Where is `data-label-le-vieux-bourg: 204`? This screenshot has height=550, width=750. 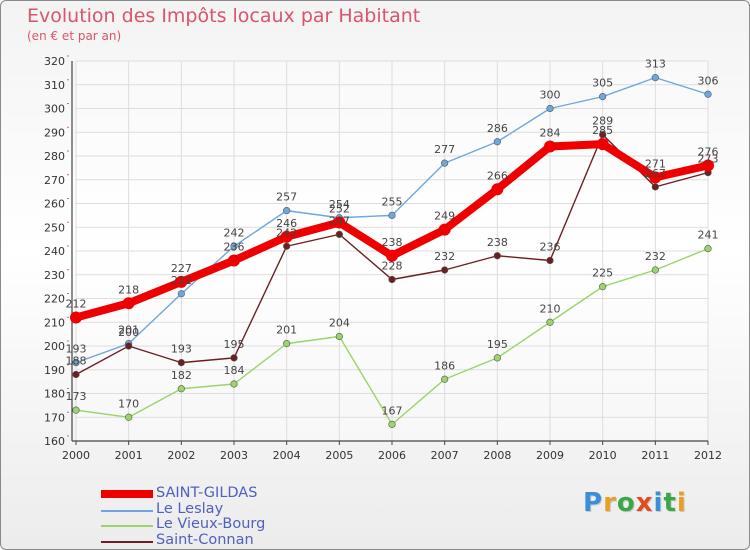 data-label-le-vieux-bourg: 204 is located at coordinates (339, 323).